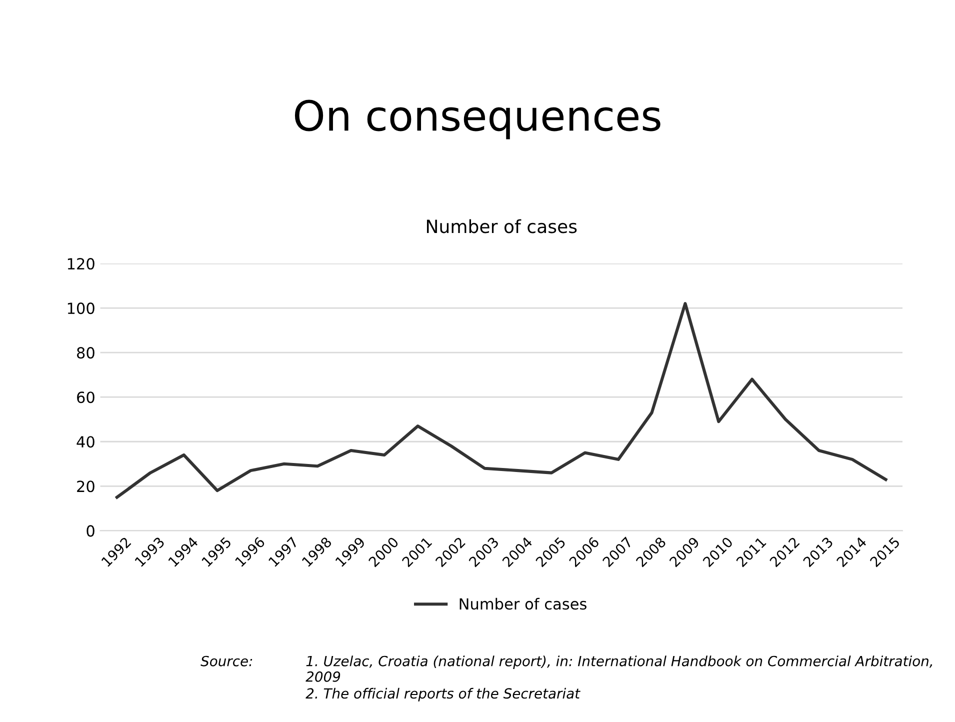  Describe the element at coordinates (90, 531) in the screenshot. I see `y-tick-label: 0` at that location.